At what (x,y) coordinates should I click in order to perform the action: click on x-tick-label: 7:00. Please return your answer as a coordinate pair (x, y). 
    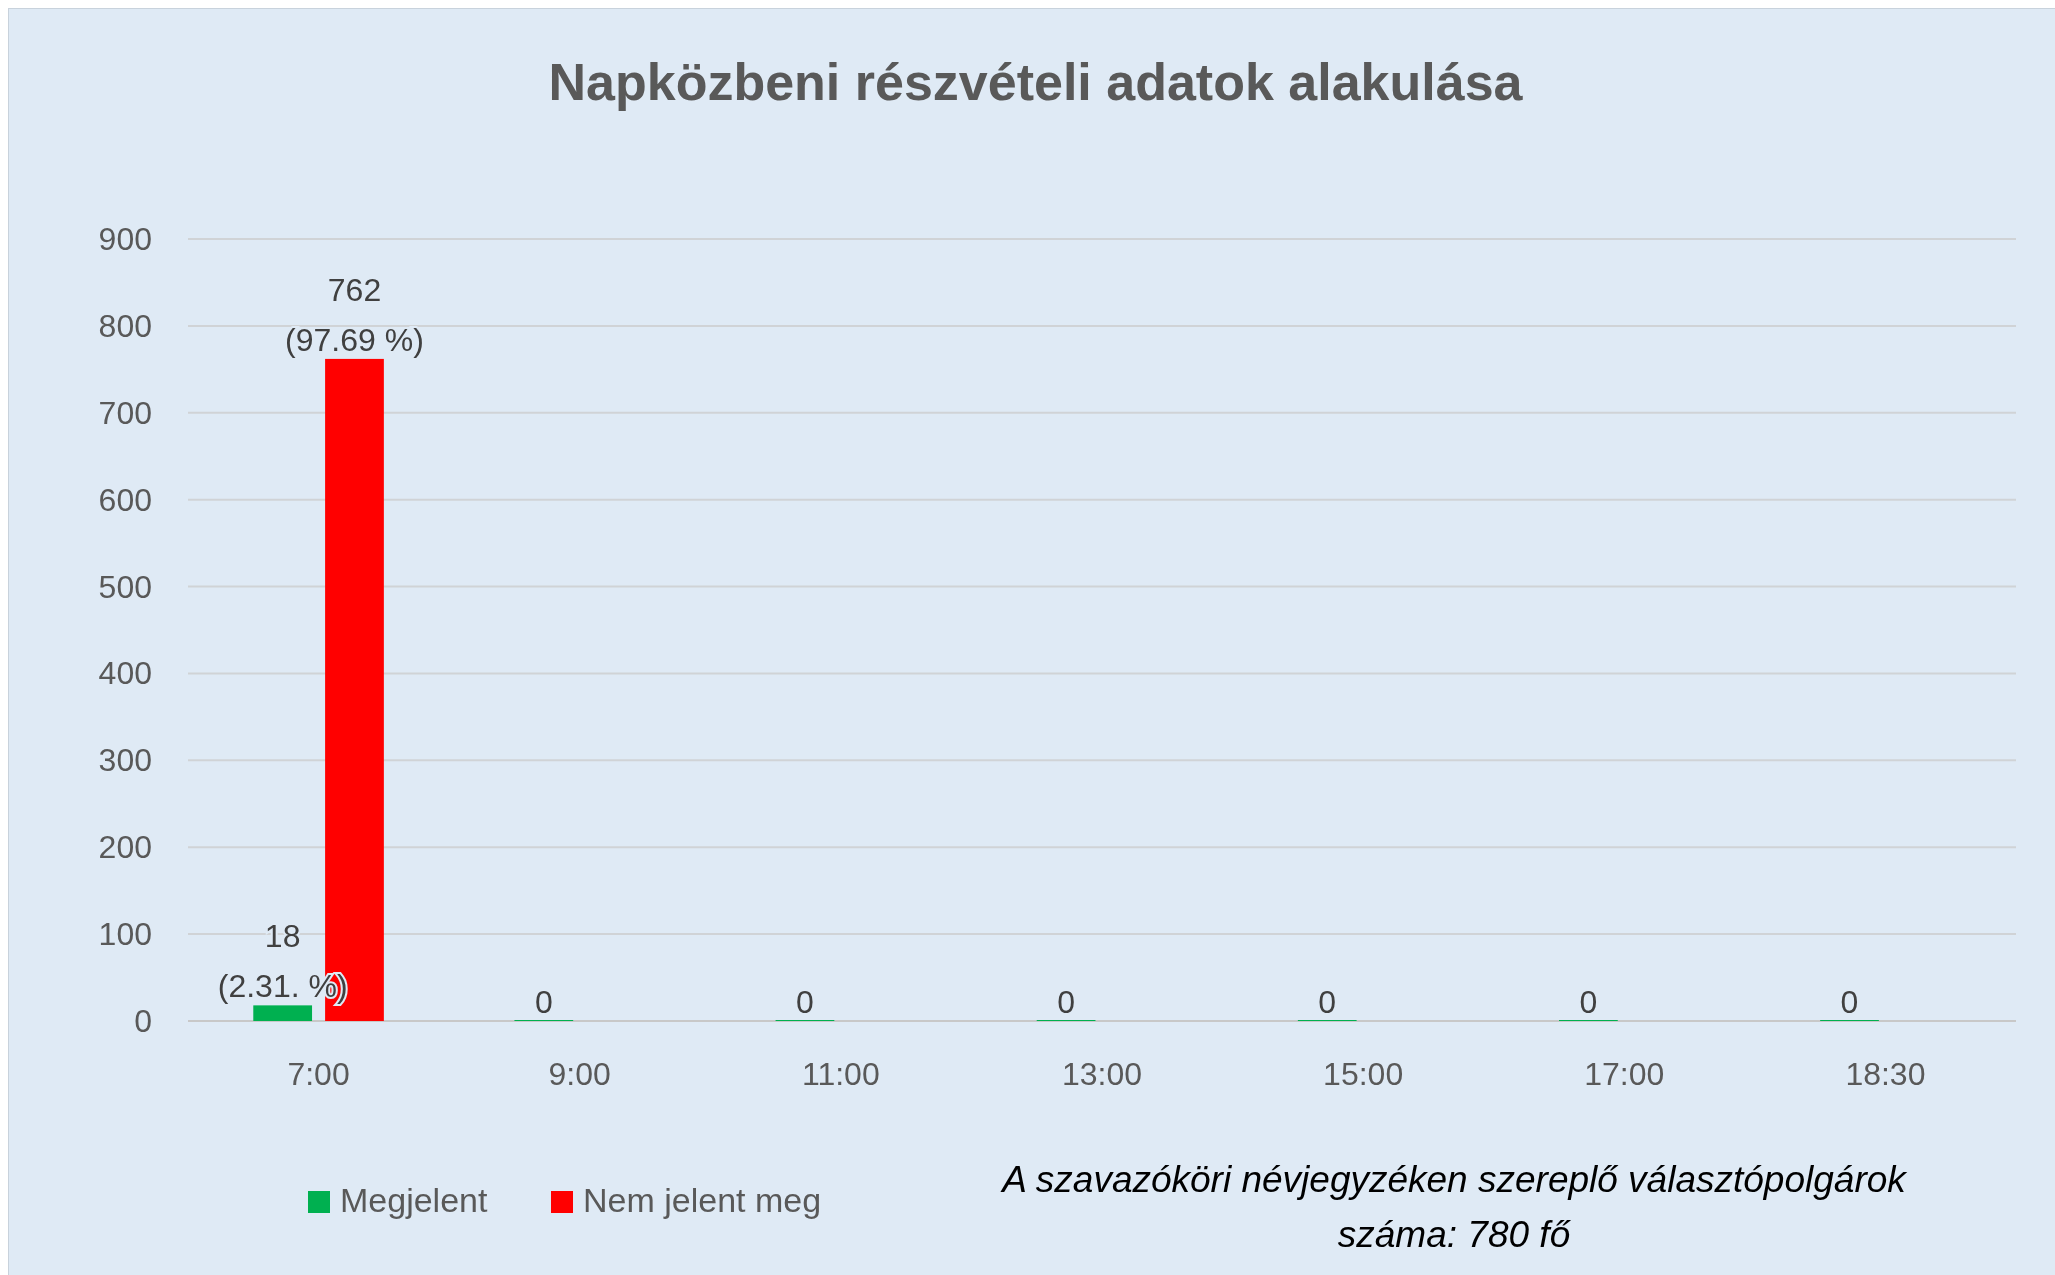
    Looking at the image, I should click on (318, 1074).